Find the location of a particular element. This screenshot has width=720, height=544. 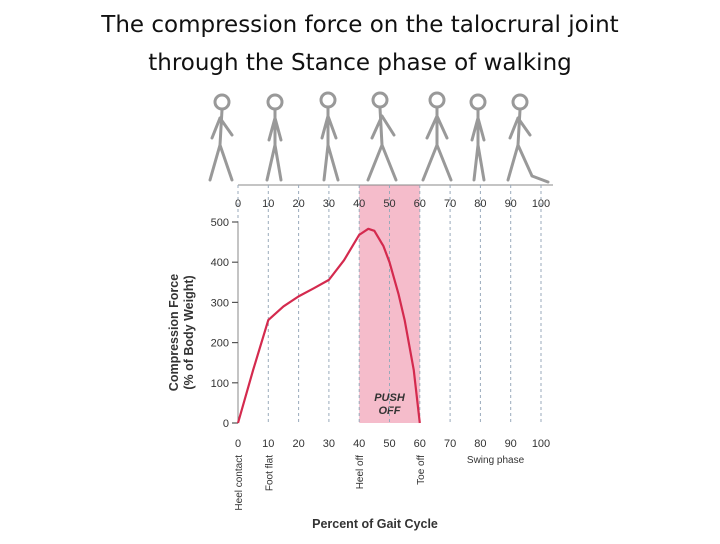

top-tick-label: 40 is located at coordinates (359, 204).